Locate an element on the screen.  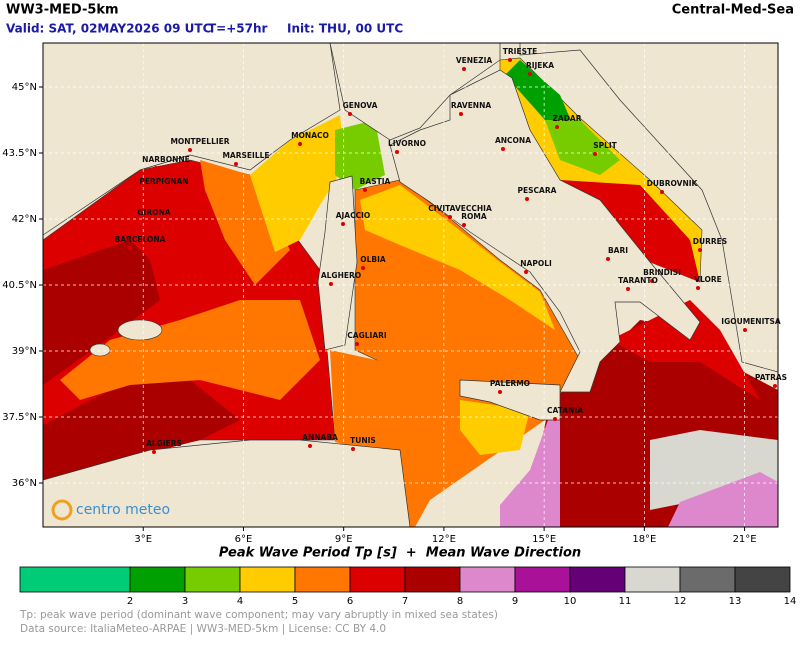
region-title: Central-Med-Sea is located at coordinates (733, 10).